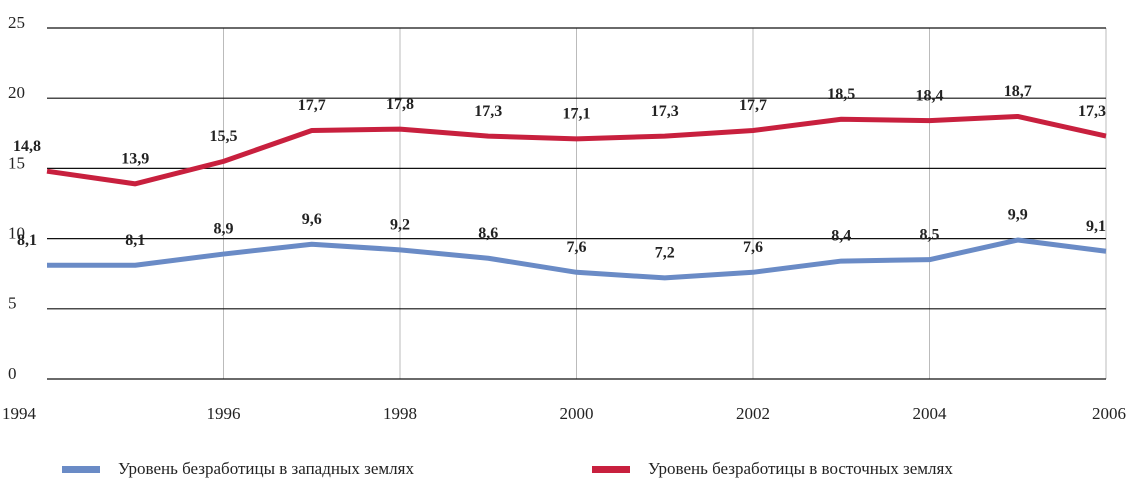 The image size is (1128, 482). I want to click on legend-label: Уровень безработицы в восточных землях, so click(800, 468).